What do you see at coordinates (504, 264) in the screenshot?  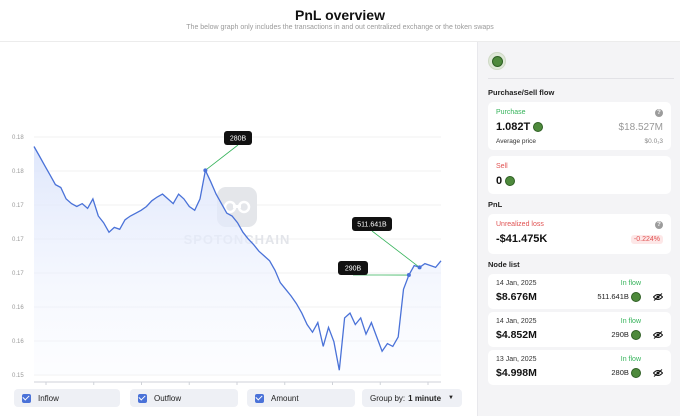 I see `node-list-title: Node list` at bounding box center [504, 264].